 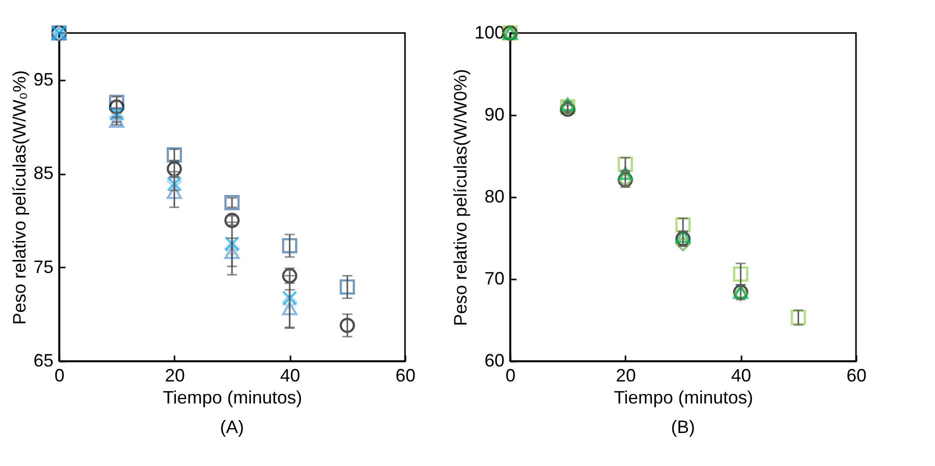 What do you see at coordinates (494, 114) in the screenshot?
I see `y-tick-label: 90` at bounding box center [494, 114].